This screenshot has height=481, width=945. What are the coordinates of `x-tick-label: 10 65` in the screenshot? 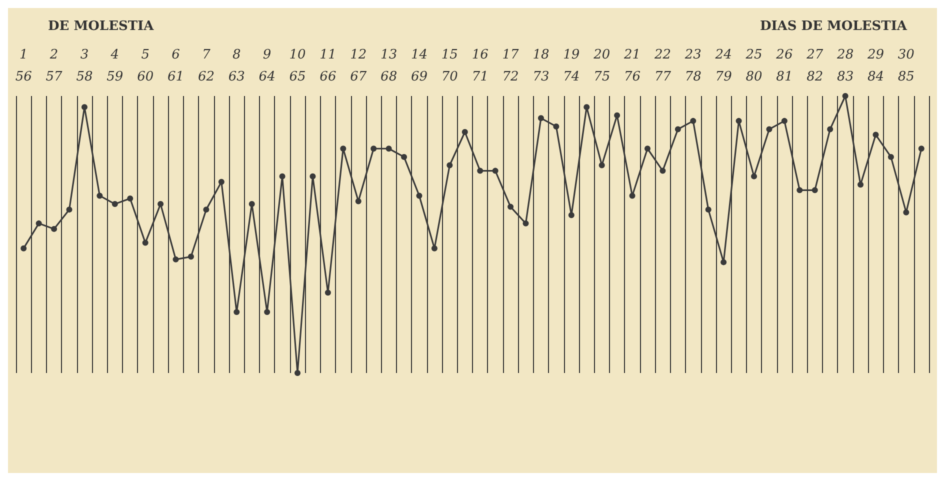 It's located at (297, 66).